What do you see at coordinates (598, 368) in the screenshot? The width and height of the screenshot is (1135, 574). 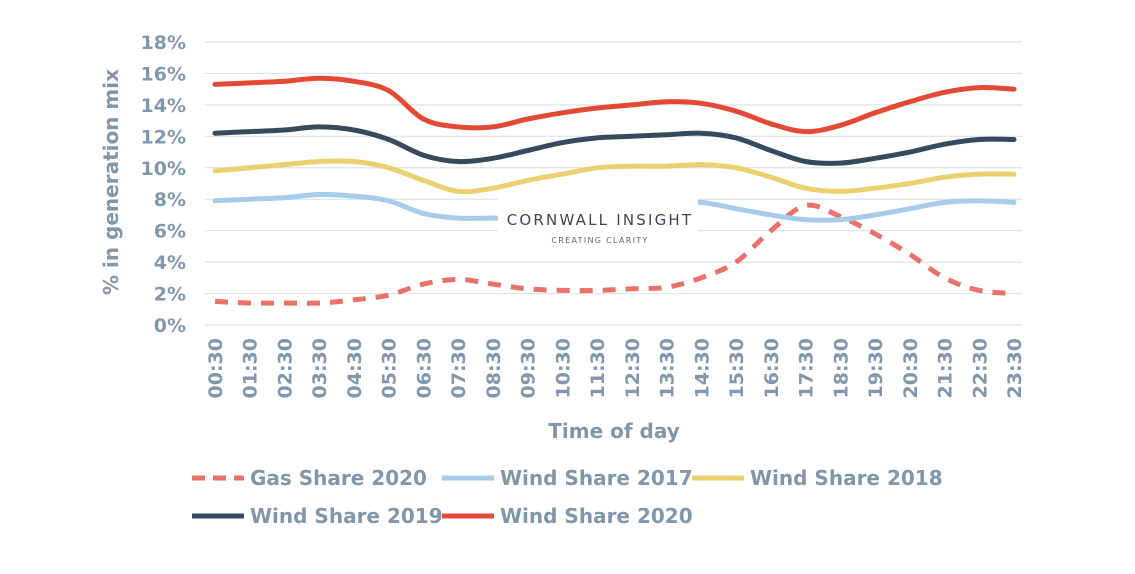 I see `x-tick-label: 11:30` at bounding box center [598, 368].